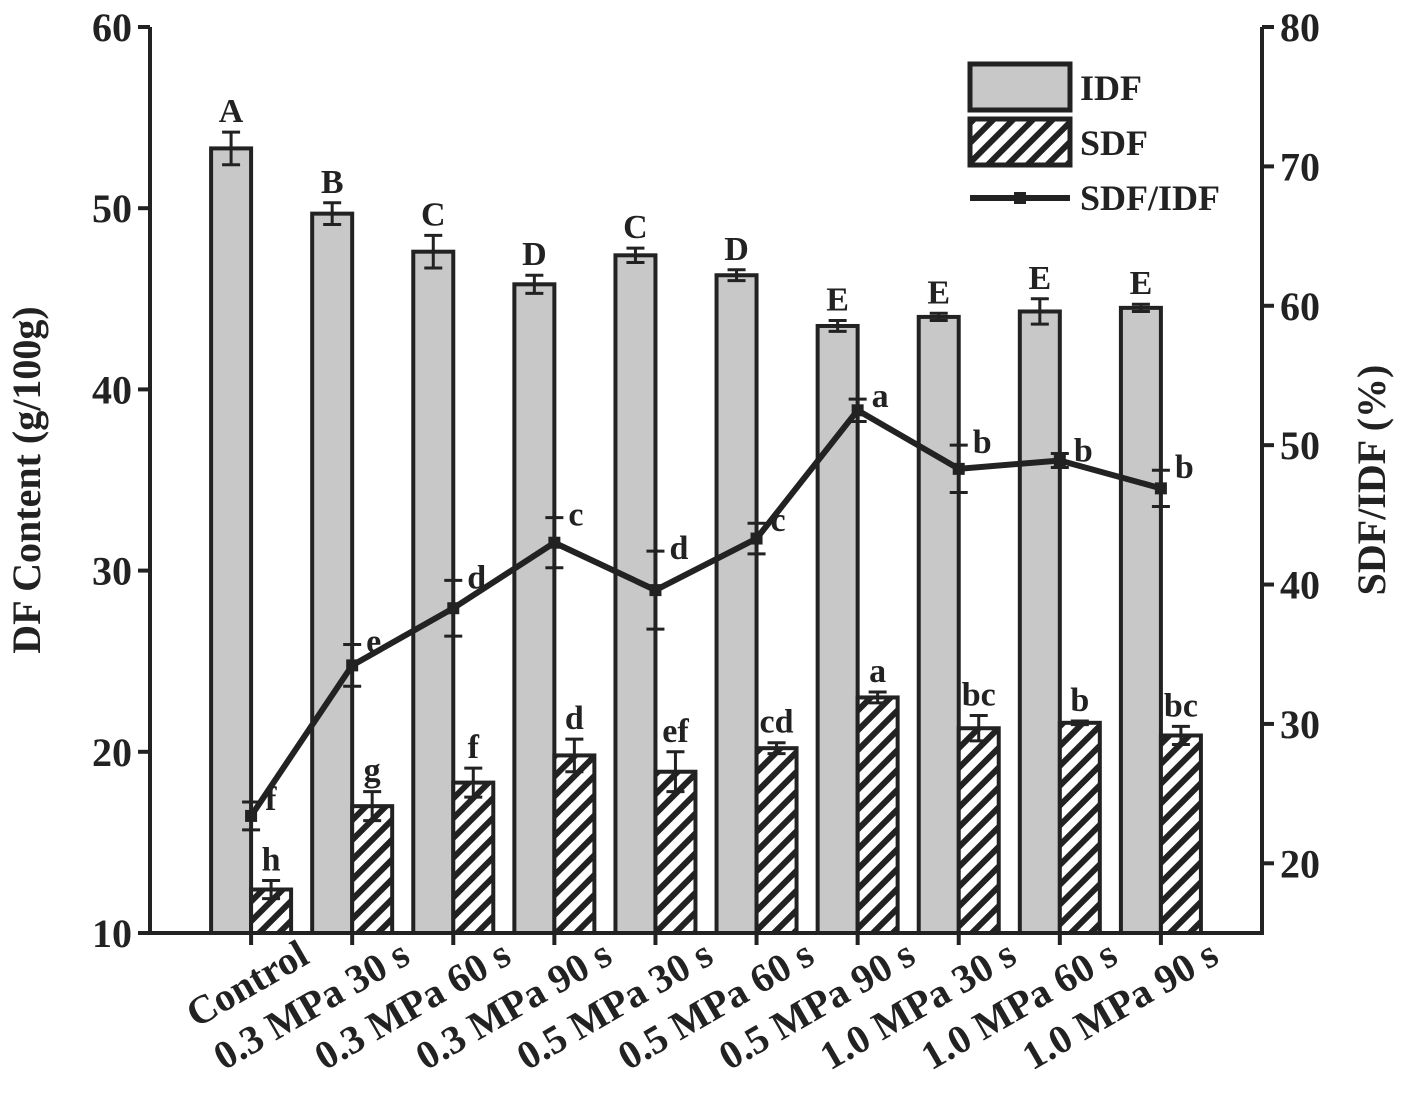 The width and height of the screenshot is (1408, 1108). What do you see at coordinates (112, 27) in the screenshot?
I see `y-tick-label: 60` at bounding box center [112, 27].